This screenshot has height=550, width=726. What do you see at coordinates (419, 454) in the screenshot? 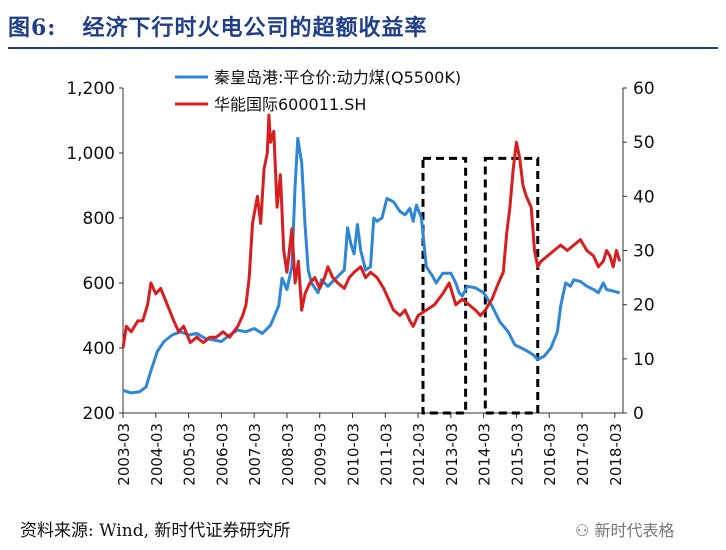
I see `x-tick-label: 2012-03` at bounding box center [419, 454].